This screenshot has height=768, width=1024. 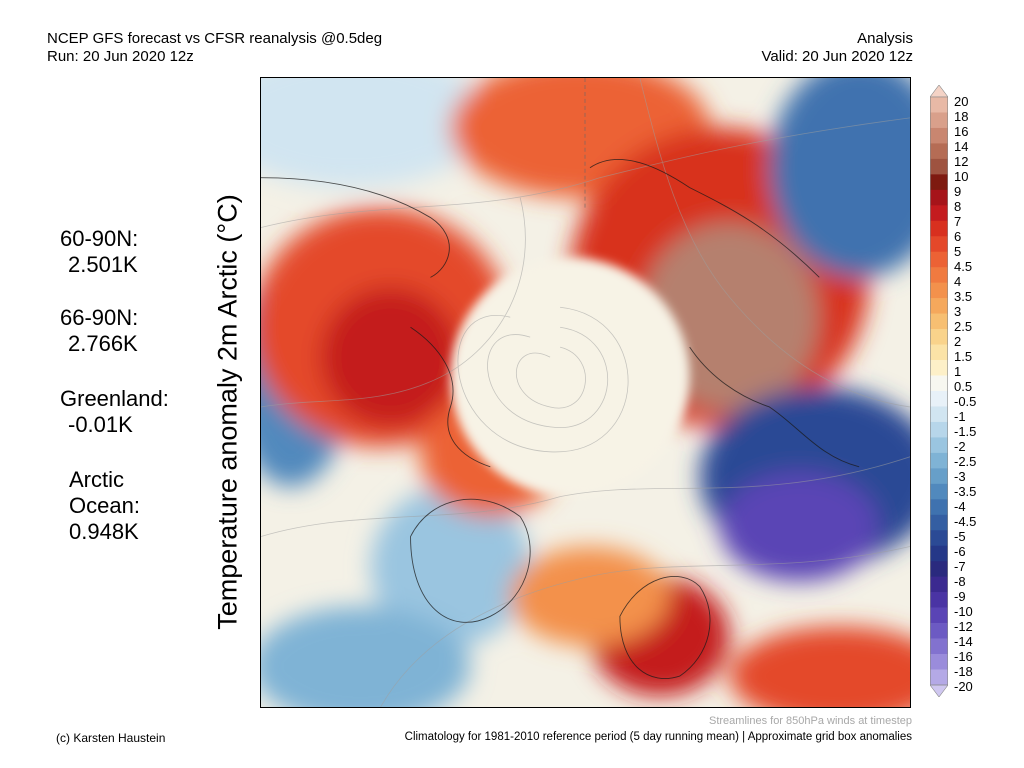 I want to click on stat-60-90n: 60-90N: 2.501K, so click(x=99, y=252).